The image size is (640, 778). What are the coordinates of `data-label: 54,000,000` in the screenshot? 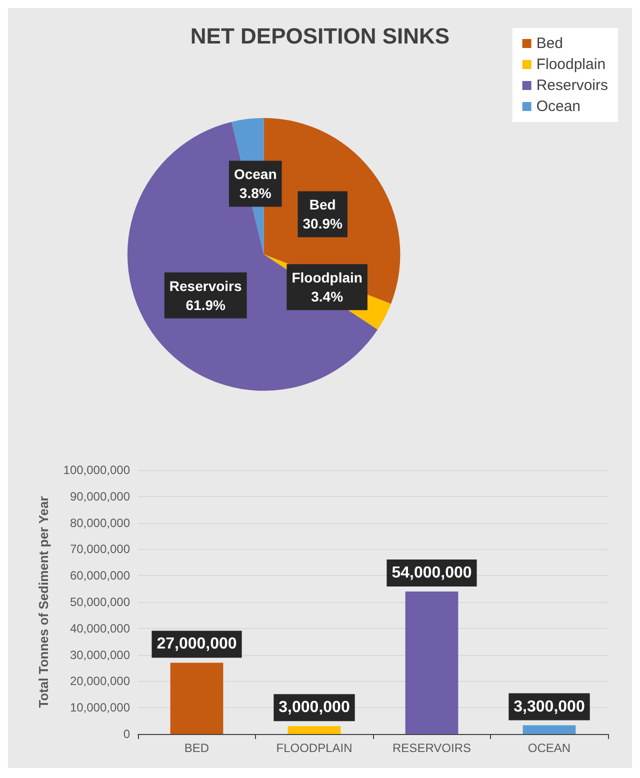 It's located at (432, 573).